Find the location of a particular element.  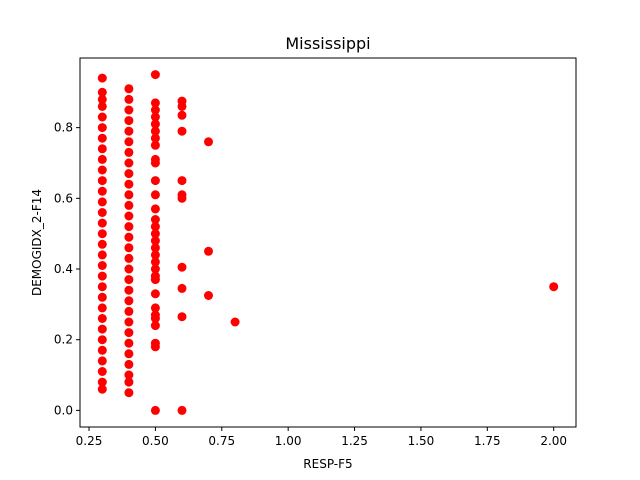

y-tick-label: 0.4 is located at coordinates (63, 269).